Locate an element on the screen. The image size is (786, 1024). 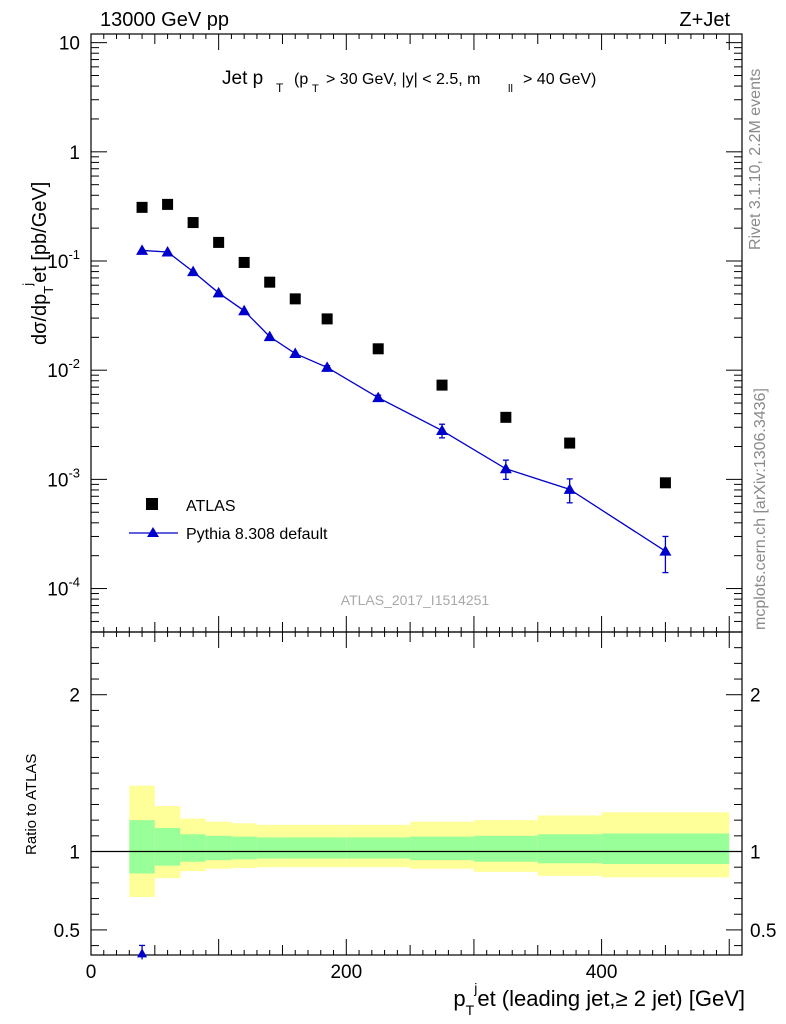
ratio-tick-label-right: 0.5 is located at coordinates (763, 931).